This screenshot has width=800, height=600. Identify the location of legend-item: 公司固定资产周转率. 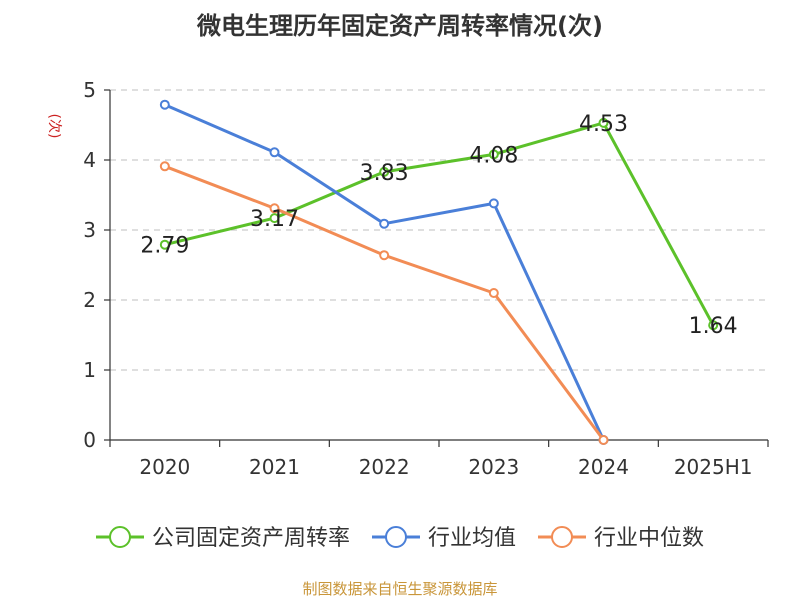
(223, 538).